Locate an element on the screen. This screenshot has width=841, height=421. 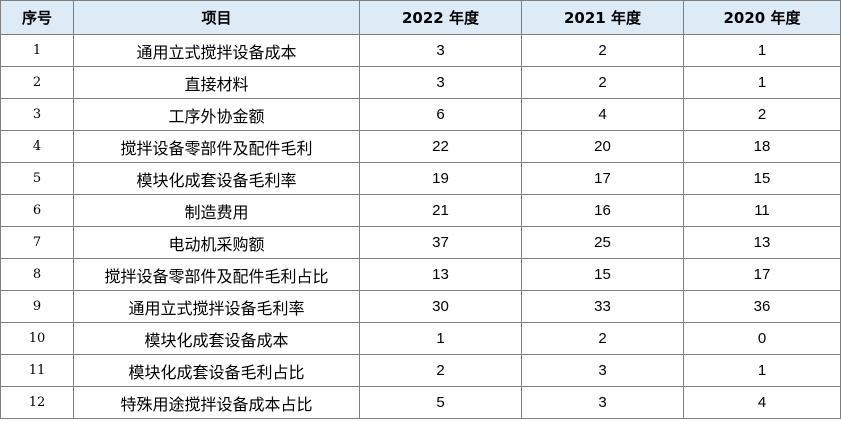
table-row: 10 模块化成套设备成本 1 2 0 is located at coordinates (420, 338).